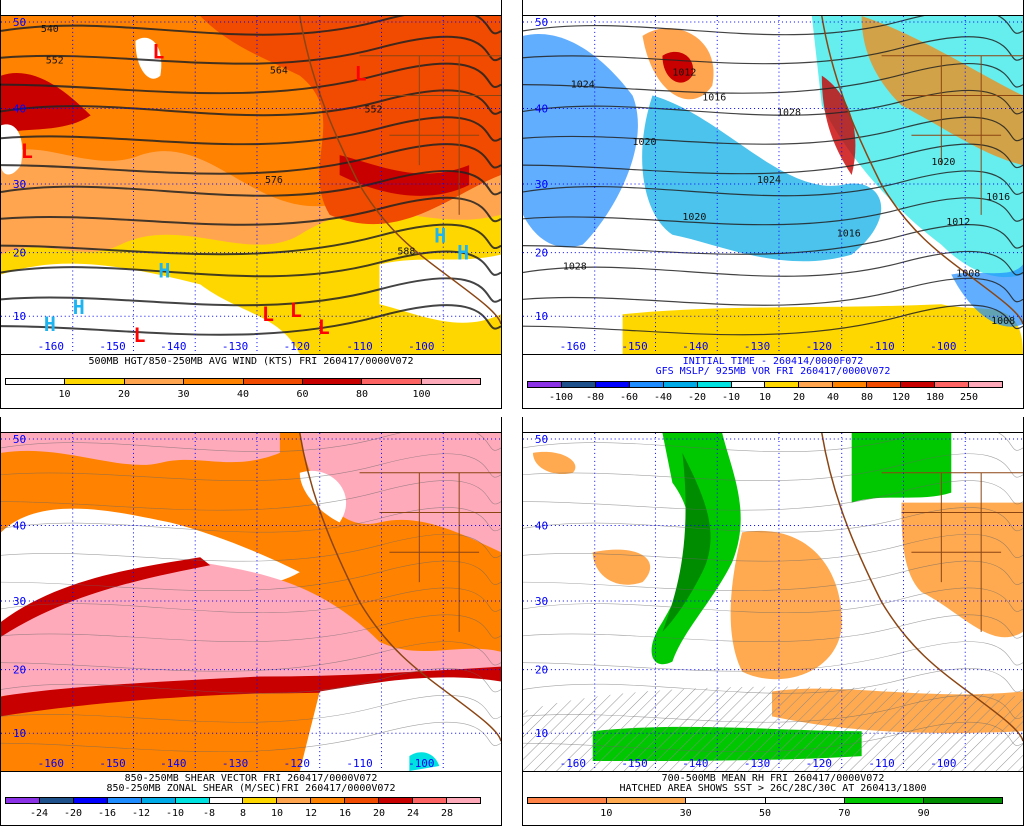  I want to click on longitude-label: -150, so click(112, 346).